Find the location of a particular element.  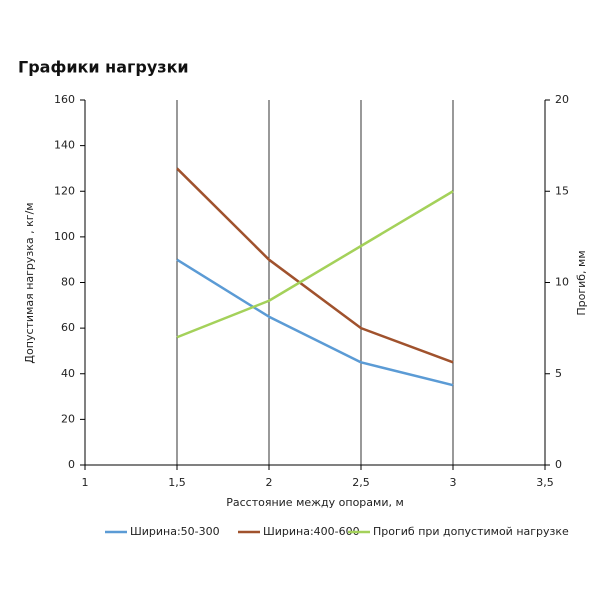

y2-axis-label: Прогиб, мм is located at coordinates (581, 282).